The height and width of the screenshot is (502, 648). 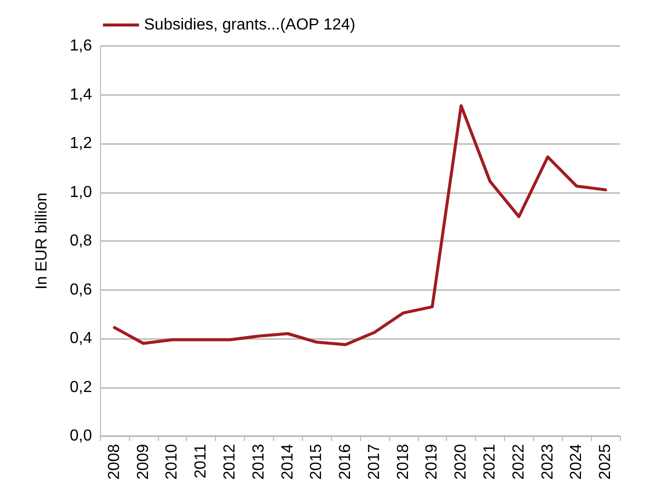 I want to click on x-tick-label: 2016, so click(x=345, y=462).